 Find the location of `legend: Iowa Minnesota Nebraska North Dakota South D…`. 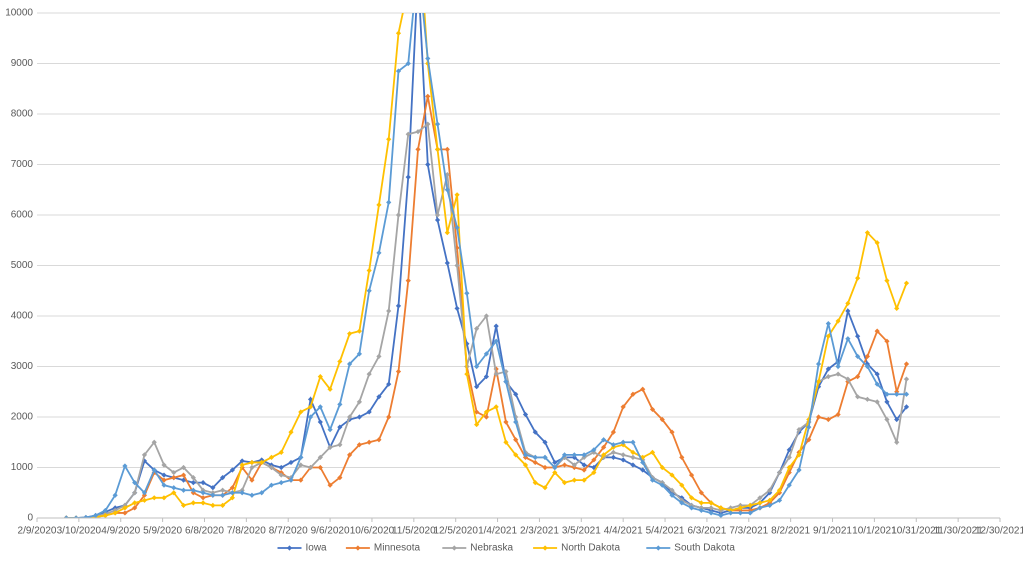

legend: Iowa Minnesota Nebraska North Dakota South D… is located at coordinates (506, 548).